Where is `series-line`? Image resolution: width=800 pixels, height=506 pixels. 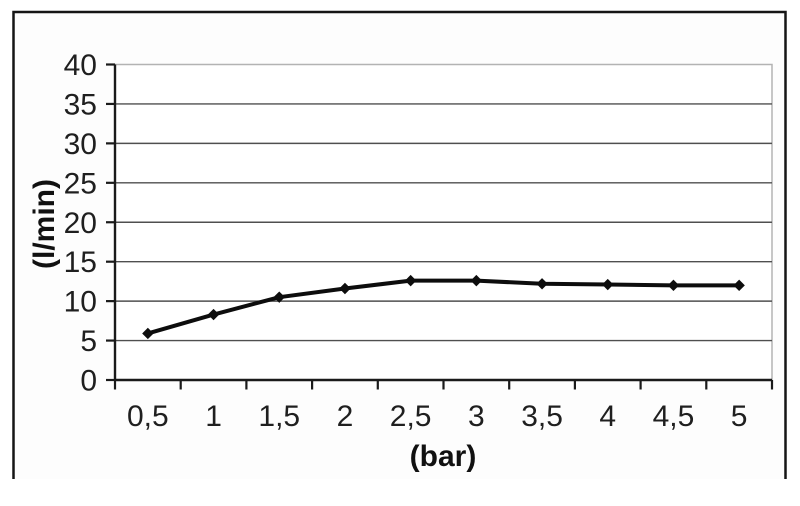 series-line is located at coordinates (443, 307).